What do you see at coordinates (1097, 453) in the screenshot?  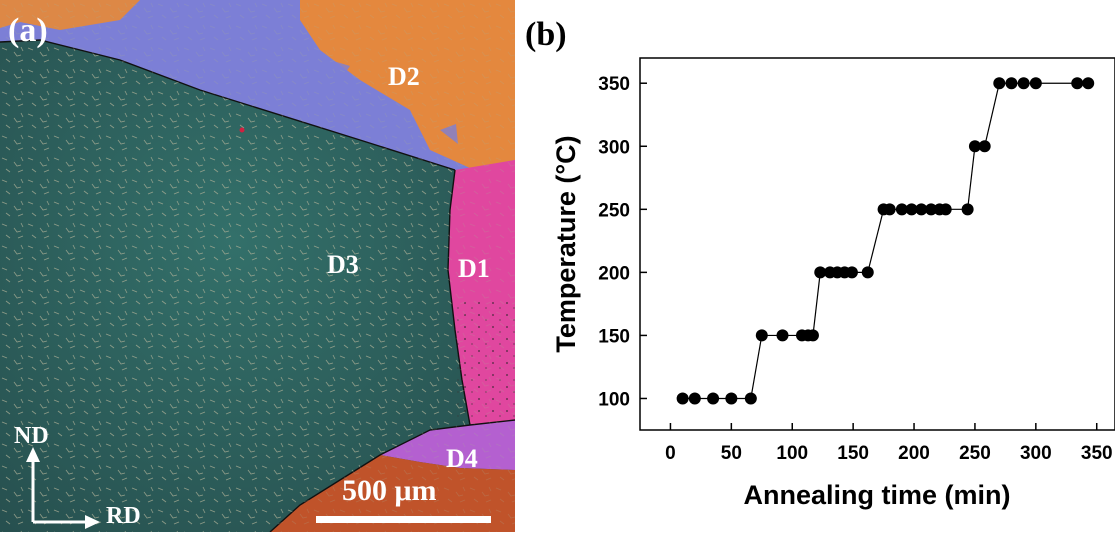 I see `x-tick-label: 350` at bounding box center [1097, 453].